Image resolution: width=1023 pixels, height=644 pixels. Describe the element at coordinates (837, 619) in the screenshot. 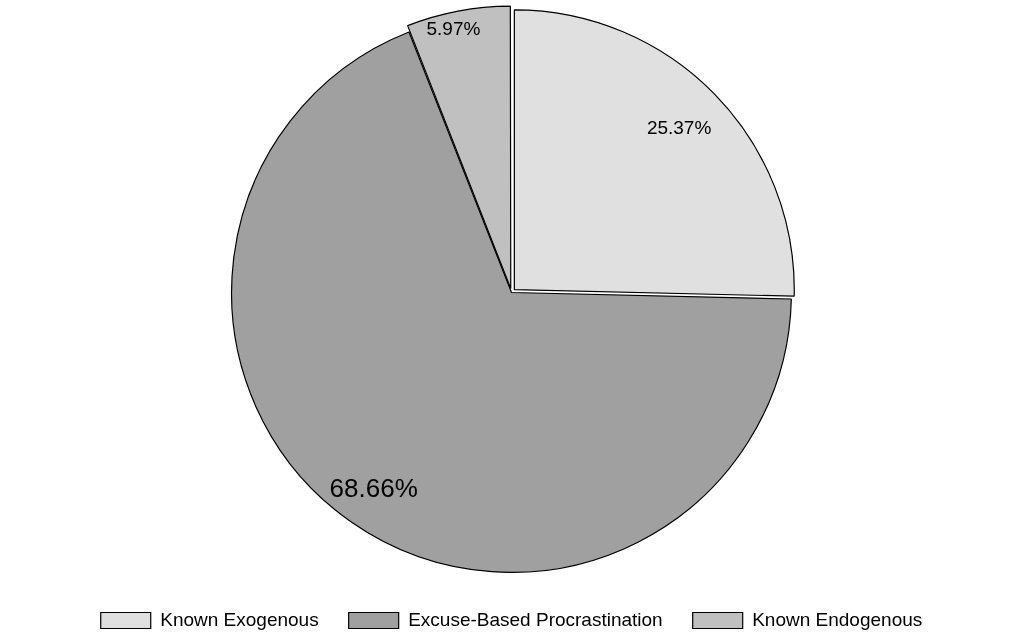

I see `legend-label: Known Endogenous` at that location.